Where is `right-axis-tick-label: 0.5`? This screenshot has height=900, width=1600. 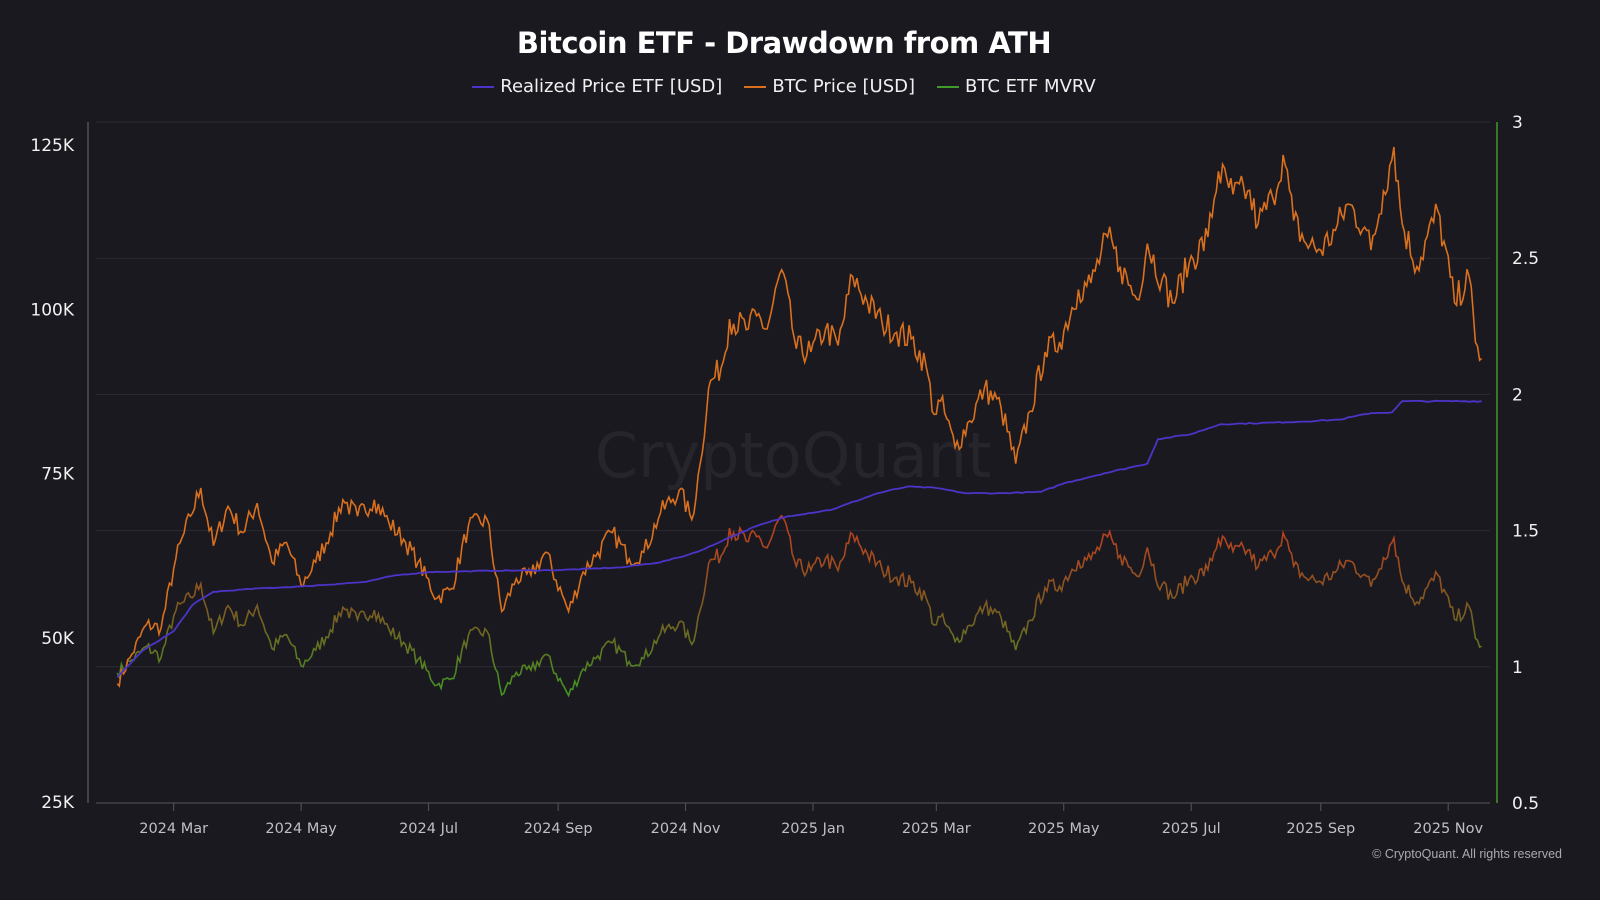
right-axis-tick-label: 0.5 is located at coordinates (1525, 804).